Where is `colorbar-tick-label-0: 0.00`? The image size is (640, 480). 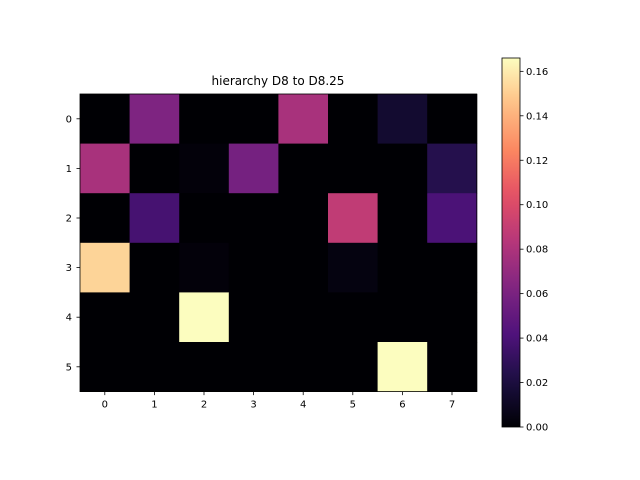 colorbar-tick-label-0: 0.00 is located at coordinates (537, 428).